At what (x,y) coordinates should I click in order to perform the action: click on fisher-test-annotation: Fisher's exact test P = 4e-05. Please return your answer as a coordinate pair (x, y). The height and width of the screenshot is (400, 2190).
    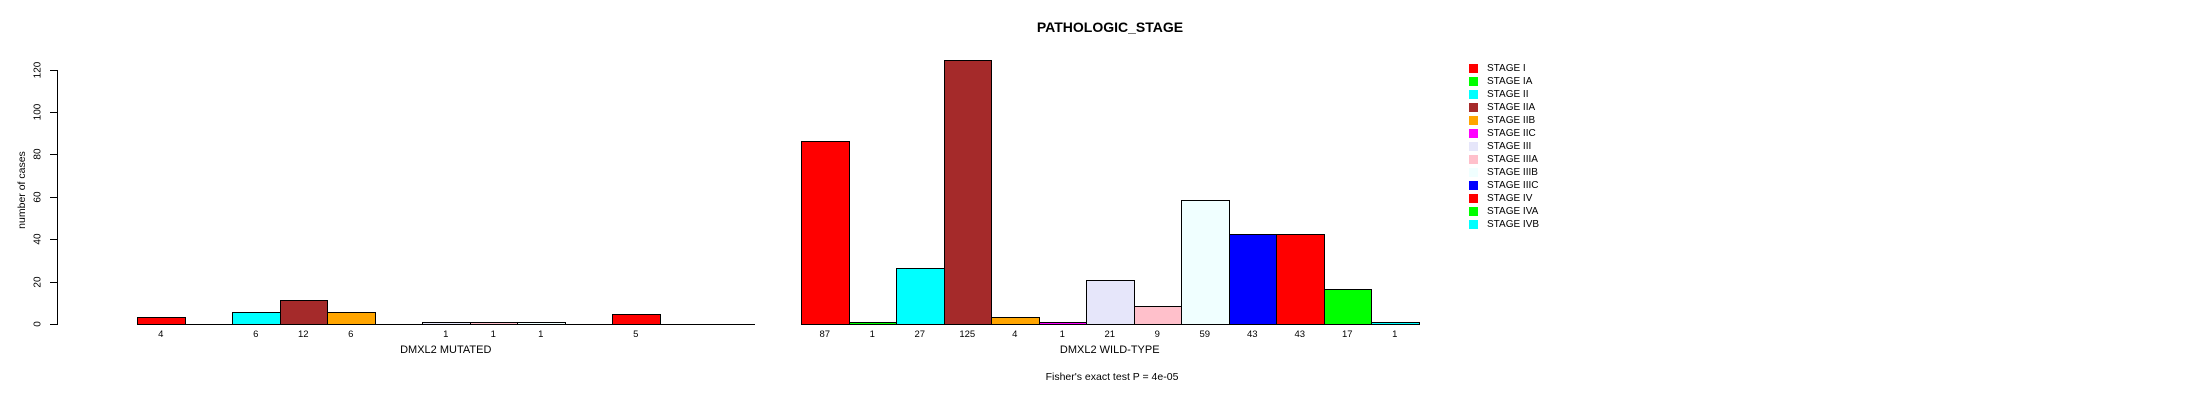
    Looking at the image, I should click on (1112, 377).